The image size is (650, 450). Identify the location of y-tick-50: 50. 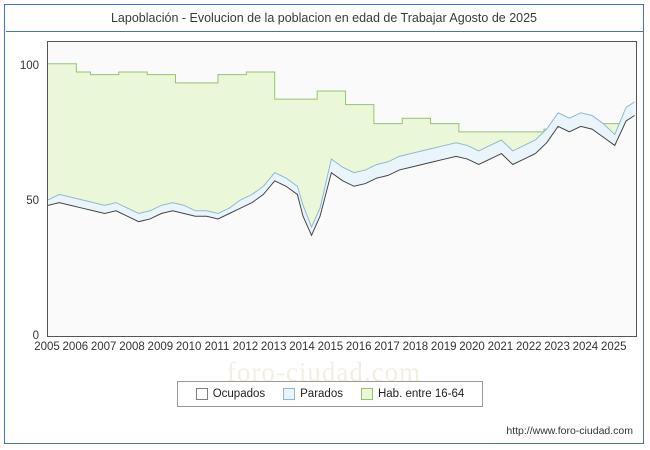
(32, 201).